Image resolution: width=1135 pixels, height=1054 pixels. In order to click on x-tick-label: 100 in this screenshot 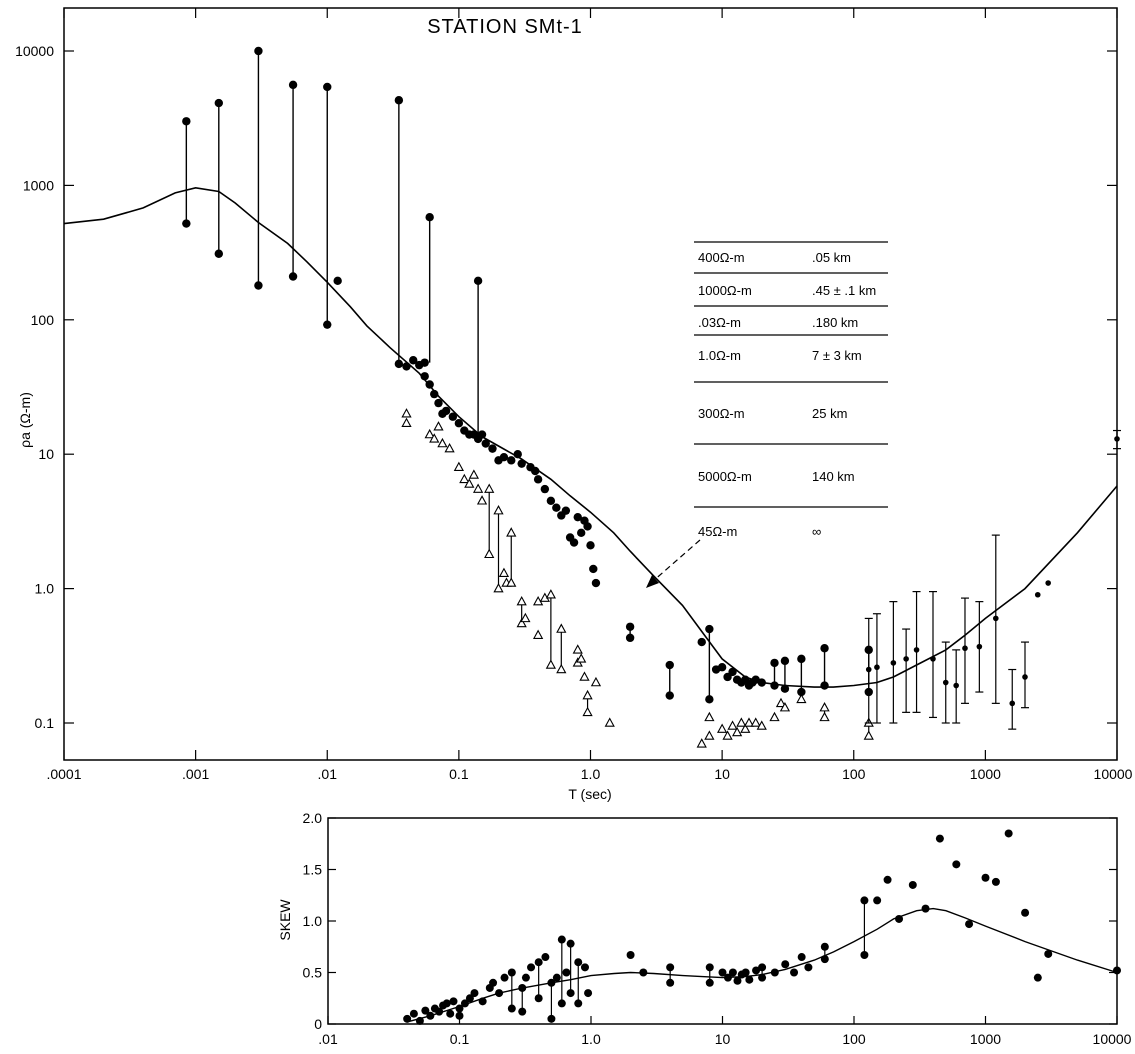, I will do `click(854, 774)`.